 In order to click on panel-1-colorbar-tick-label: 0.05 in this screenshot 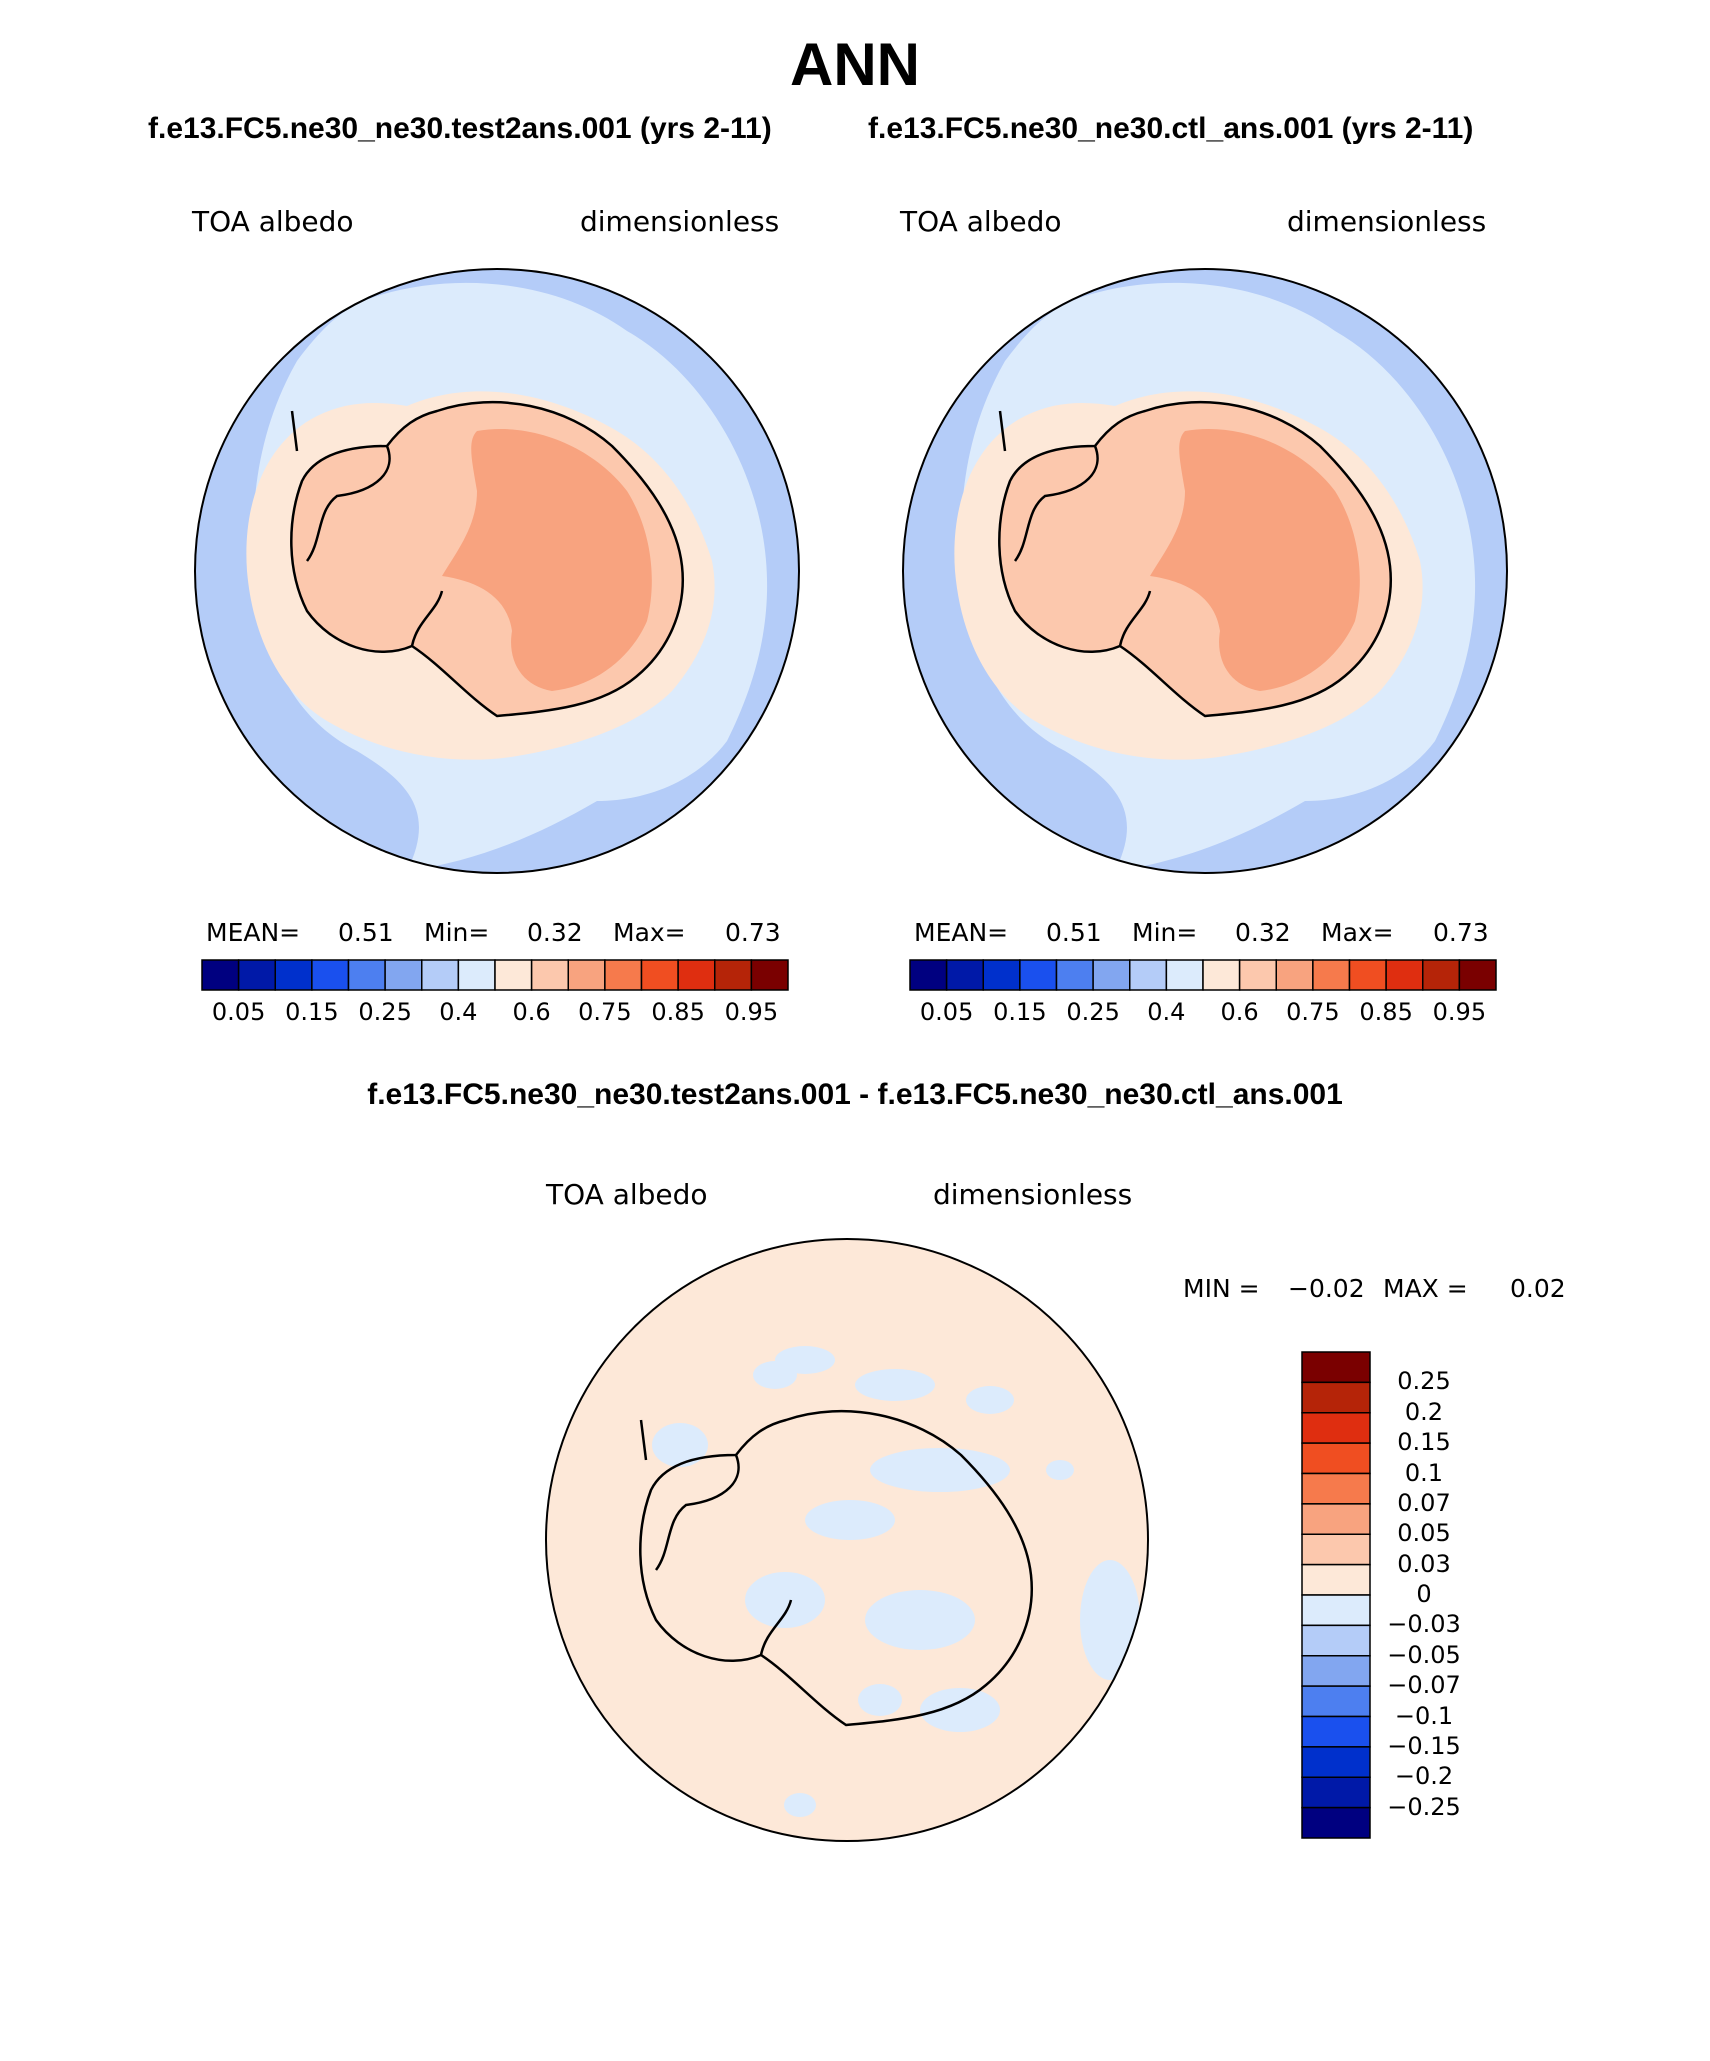, I will do `click(238, 1012)`.